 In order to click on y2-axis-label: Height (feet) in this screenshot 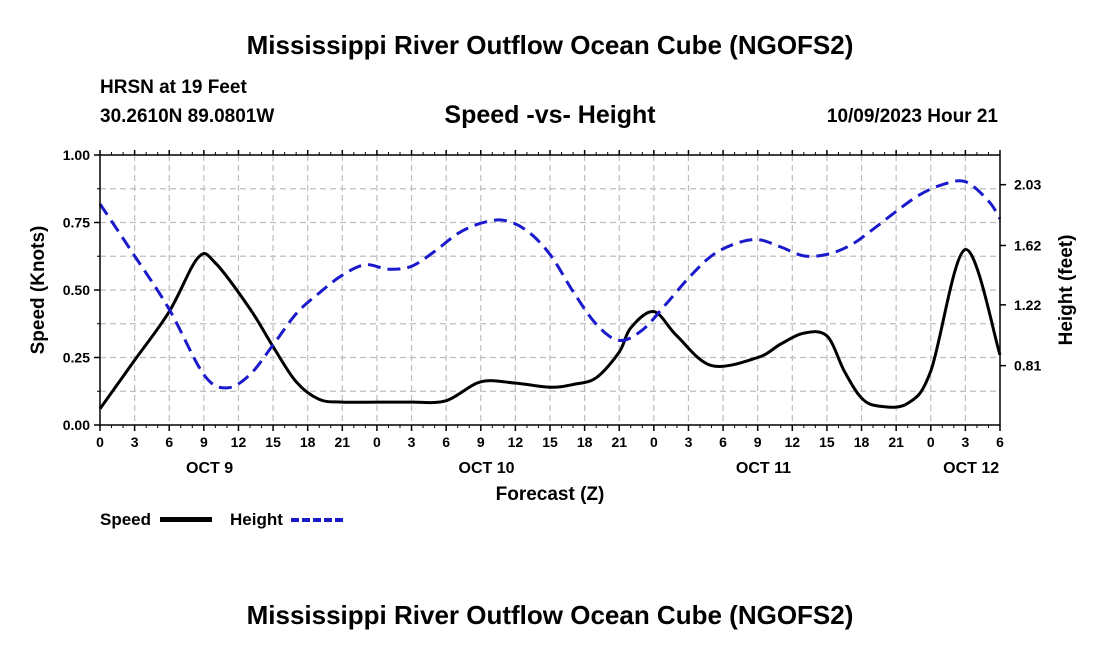, I will do `click(1066, 290)`.